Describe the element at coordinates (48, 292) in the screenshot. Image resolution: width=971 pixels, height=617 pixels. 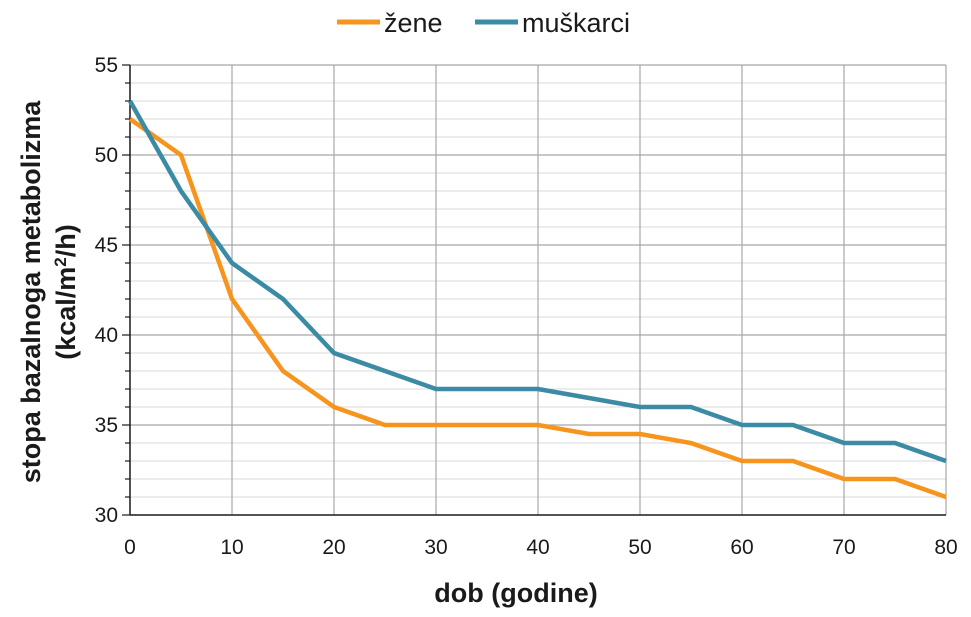
I see `y-axis-title: stopa bazalnoga metabolizma (kcal/m2/h)` at that location.